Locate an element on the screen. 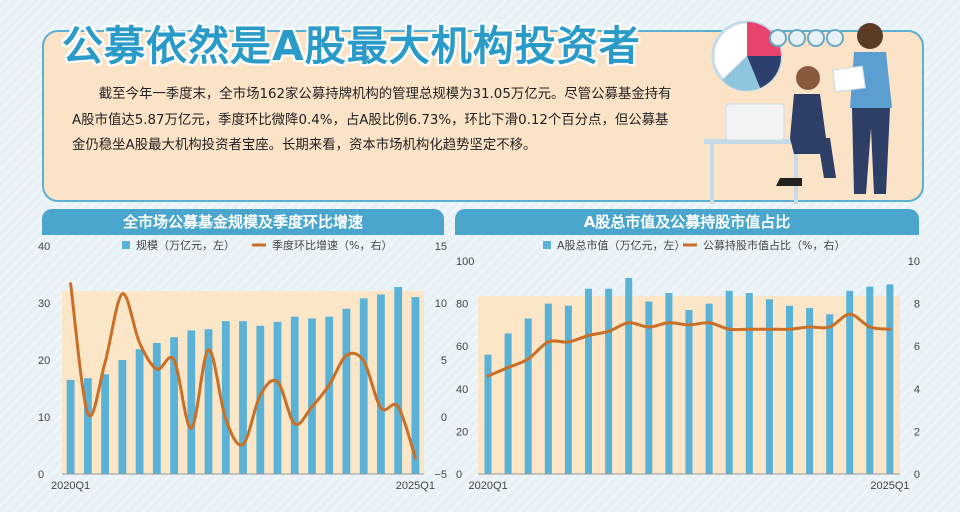  people-icons is located at coordinates (806, 38).